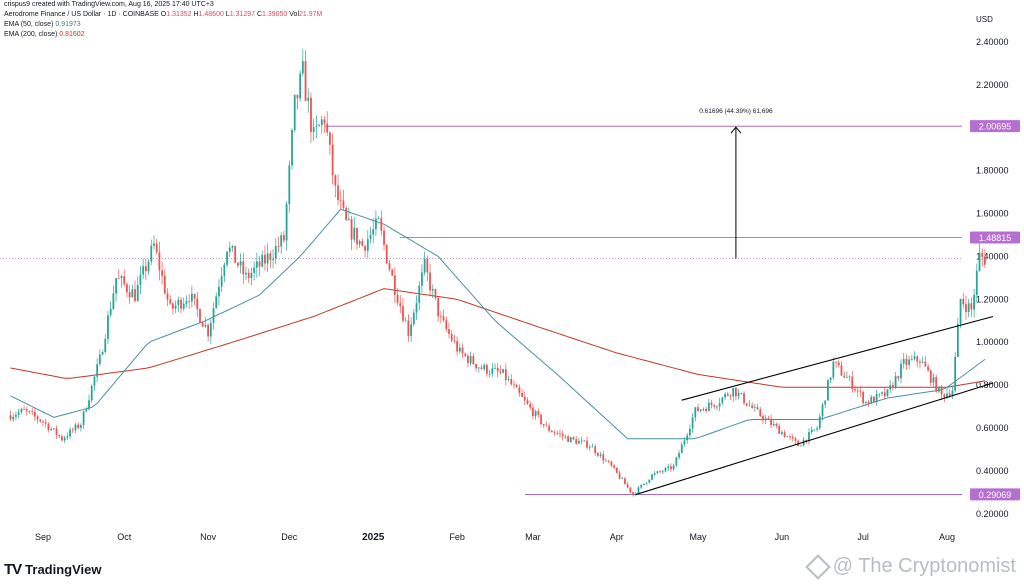 The image size is (1024, 584). What do you see at coordinates (817, 566) in the screenshot?
I see `cryptonomist-logo-icon` at bounding box center [817, 566].